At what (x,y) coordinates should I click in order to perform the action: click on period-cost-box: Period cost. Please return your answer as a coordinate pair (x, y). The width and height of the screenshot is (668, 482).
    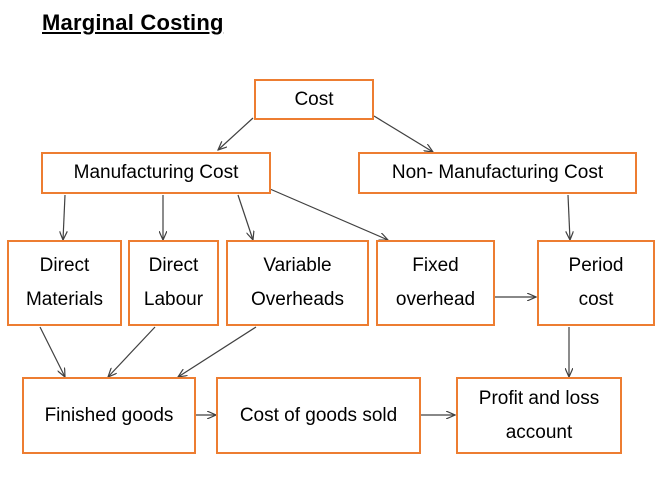
    Looking at the image, I should click on (596, 283).